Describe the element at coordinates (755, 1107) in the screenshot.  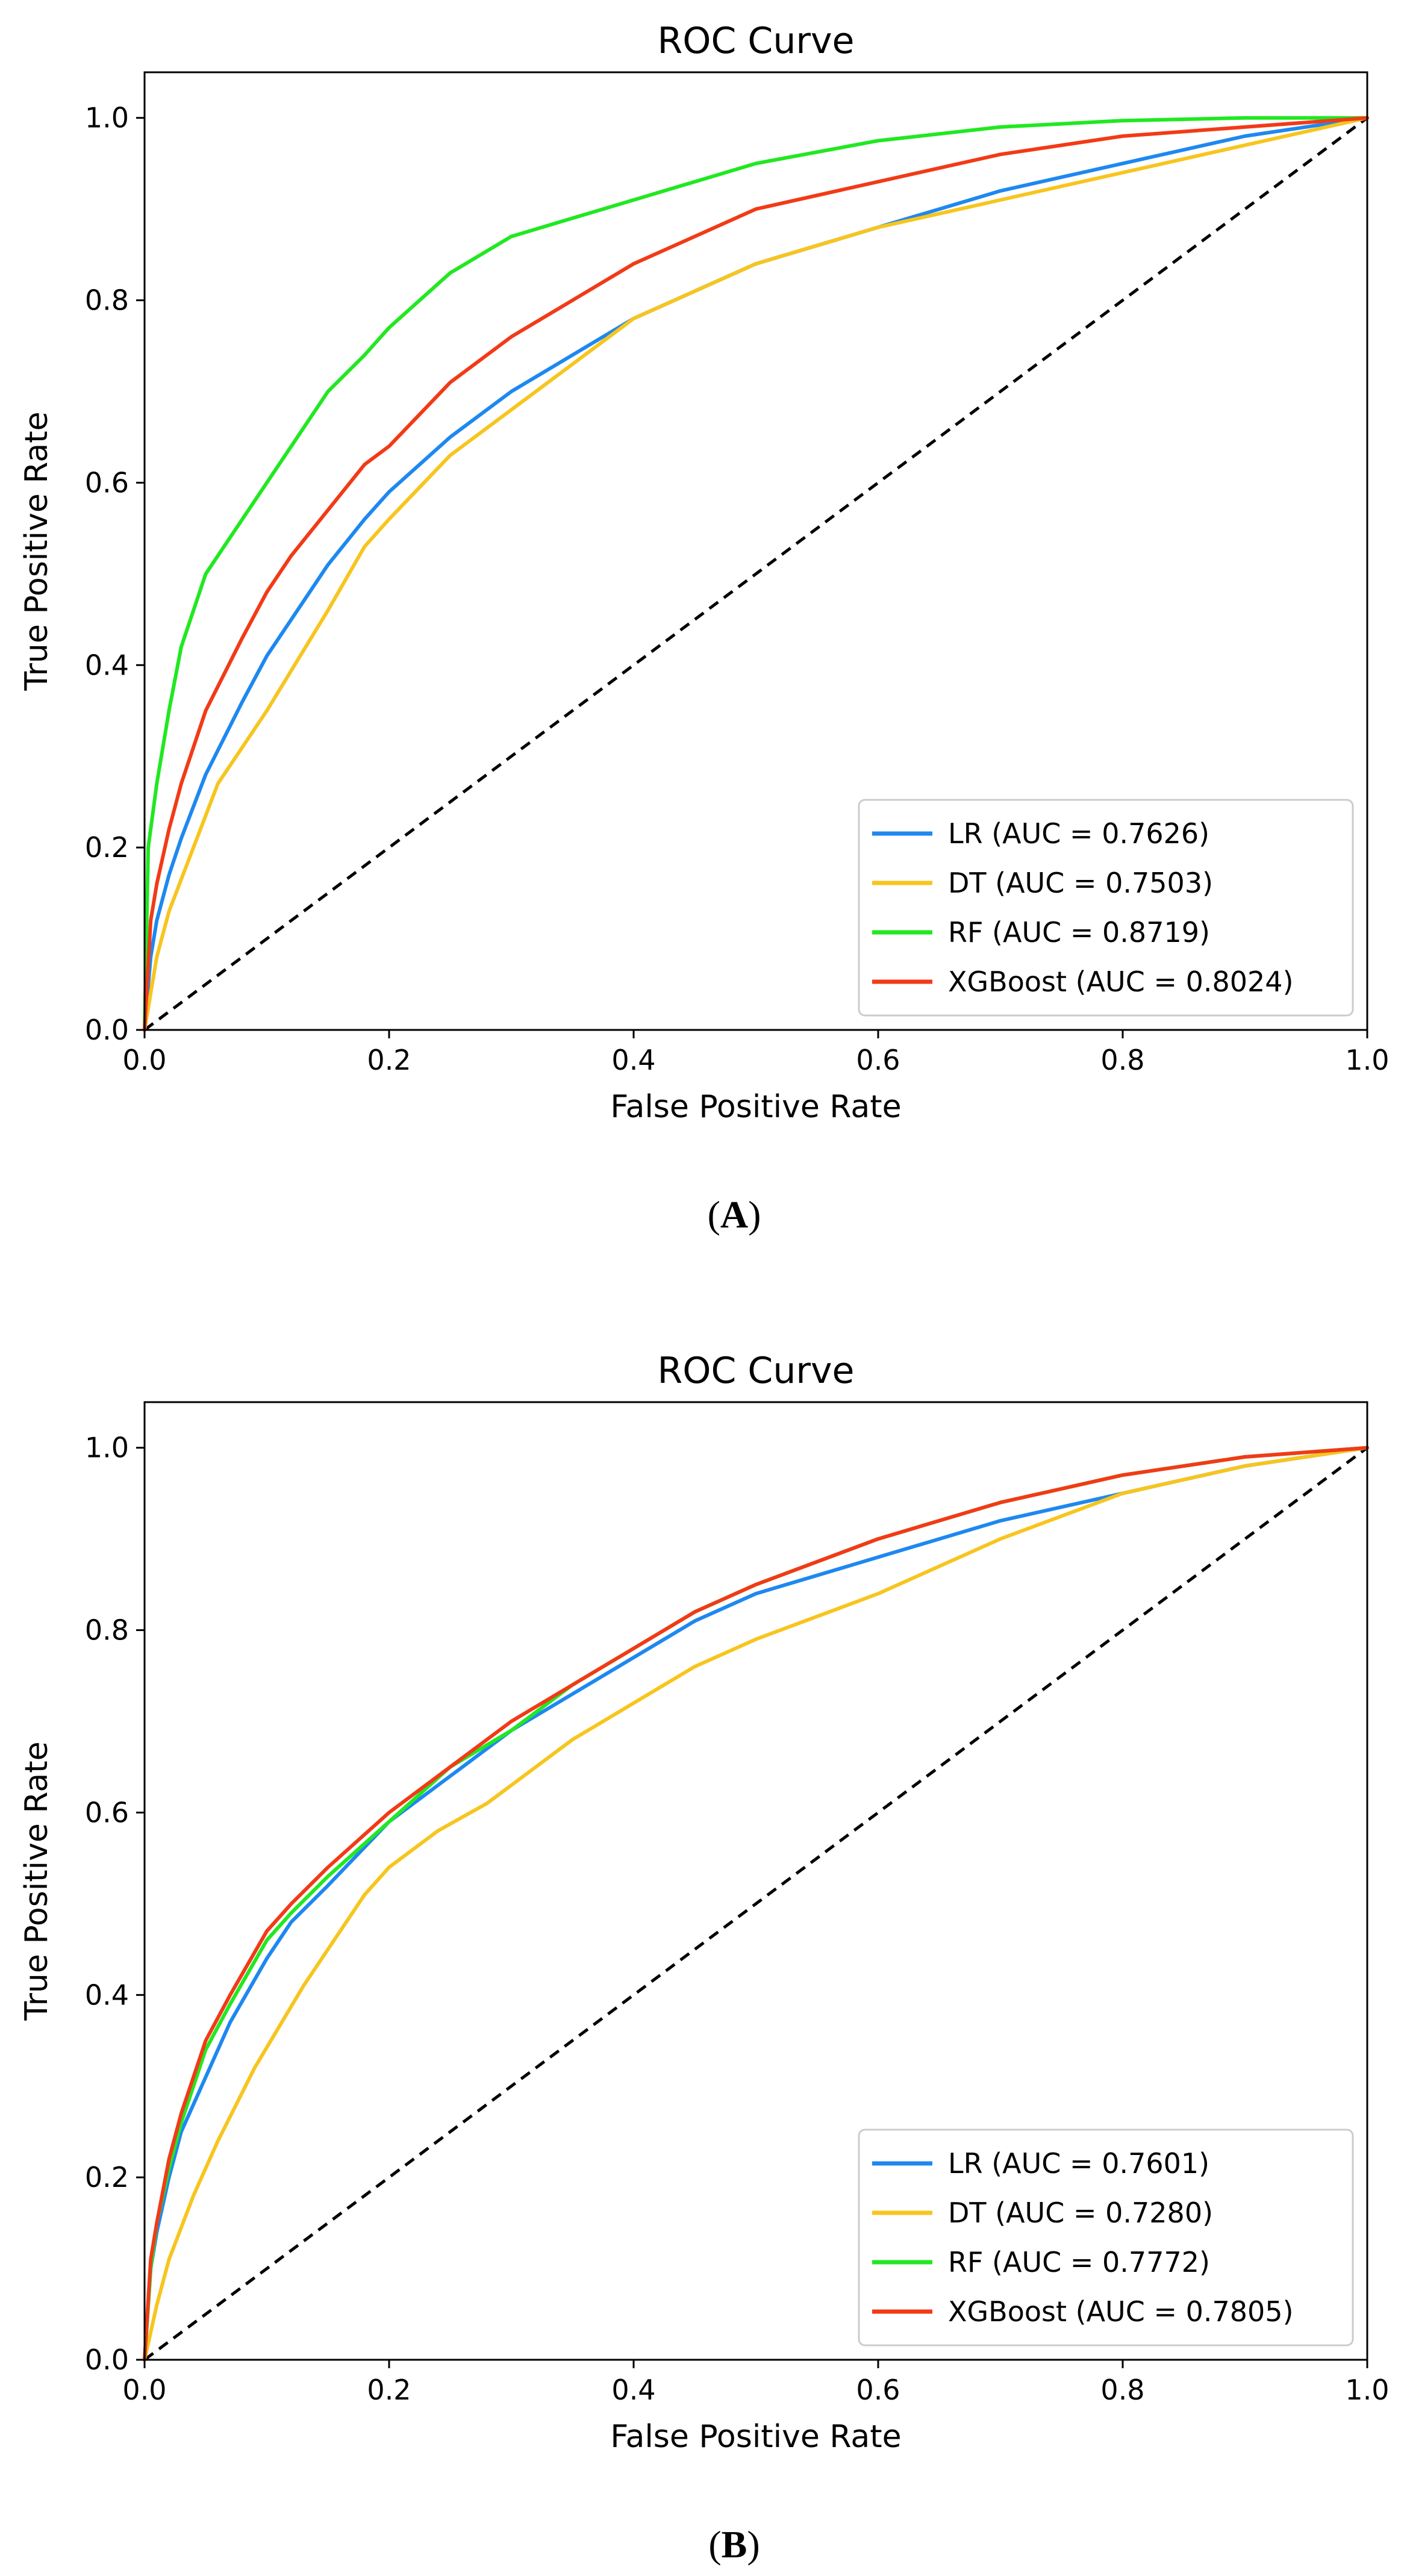
I see `x-axis-label-a: False Positive Rate` at that location.